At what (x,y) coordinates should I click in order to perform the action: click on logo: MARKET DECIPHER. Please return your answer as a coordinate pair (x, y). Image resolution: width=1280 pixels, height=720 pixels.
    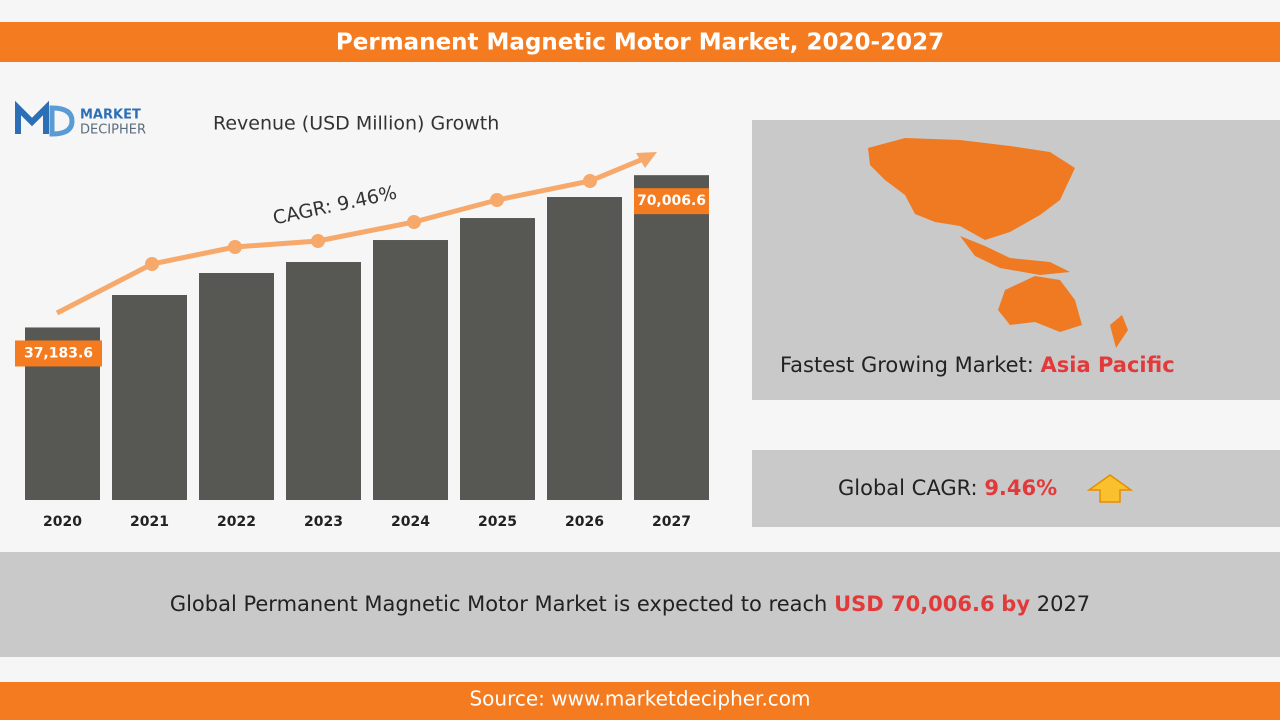
    Looking at the image, I should click on (80, 119).